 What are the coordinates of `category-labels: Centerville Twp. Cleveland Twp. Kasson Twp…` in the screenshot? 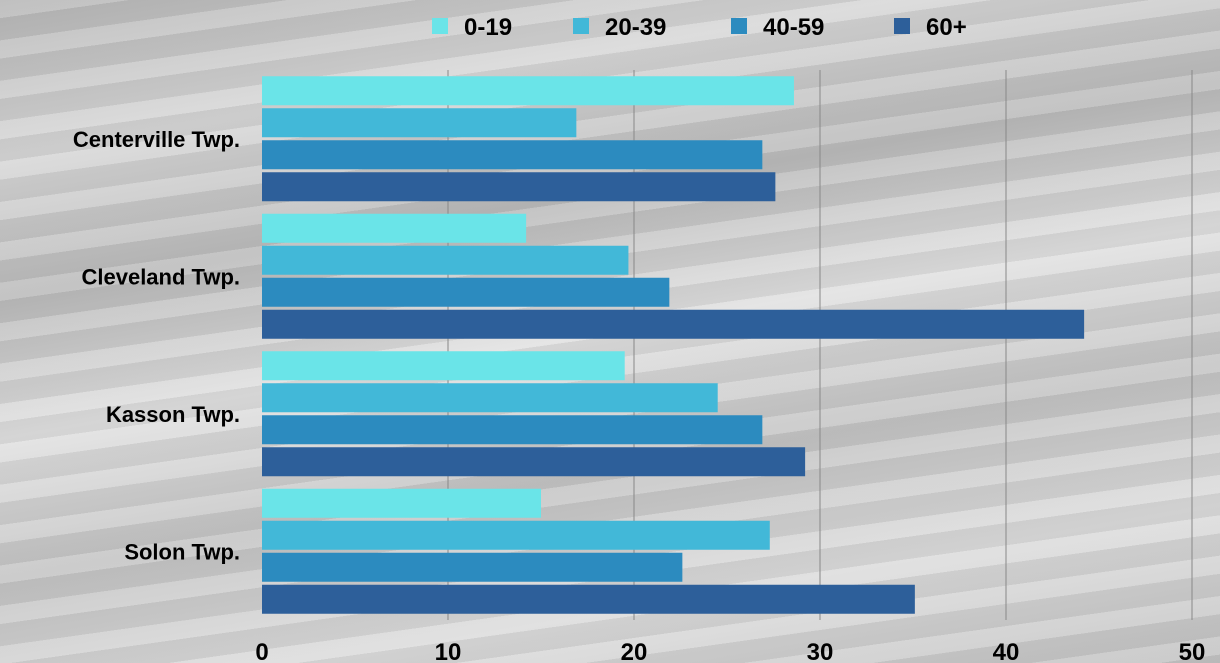 It's located at (156, 346).